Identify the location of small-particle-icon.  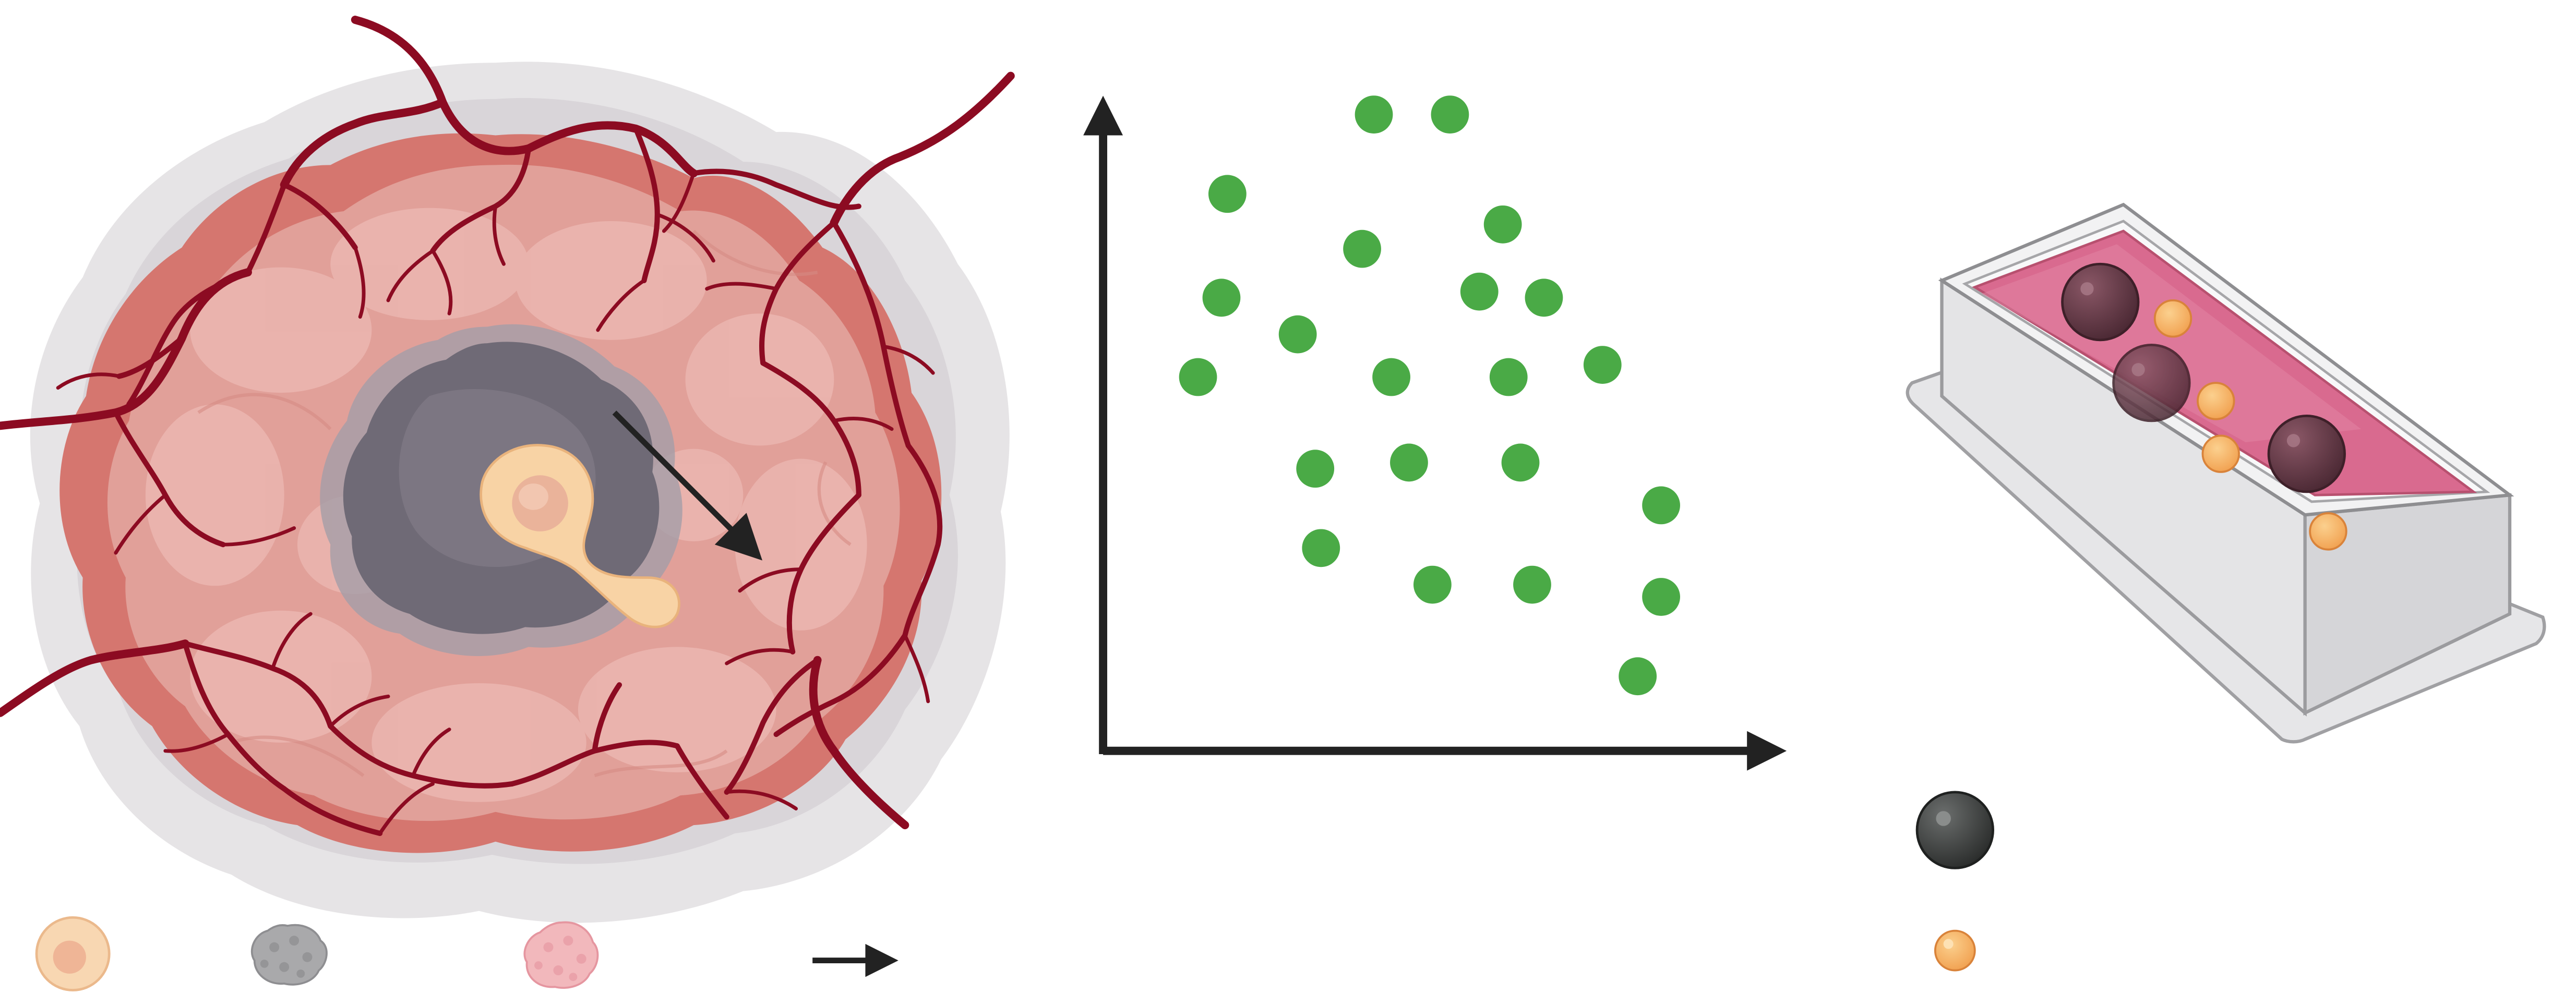
(1955, 950).